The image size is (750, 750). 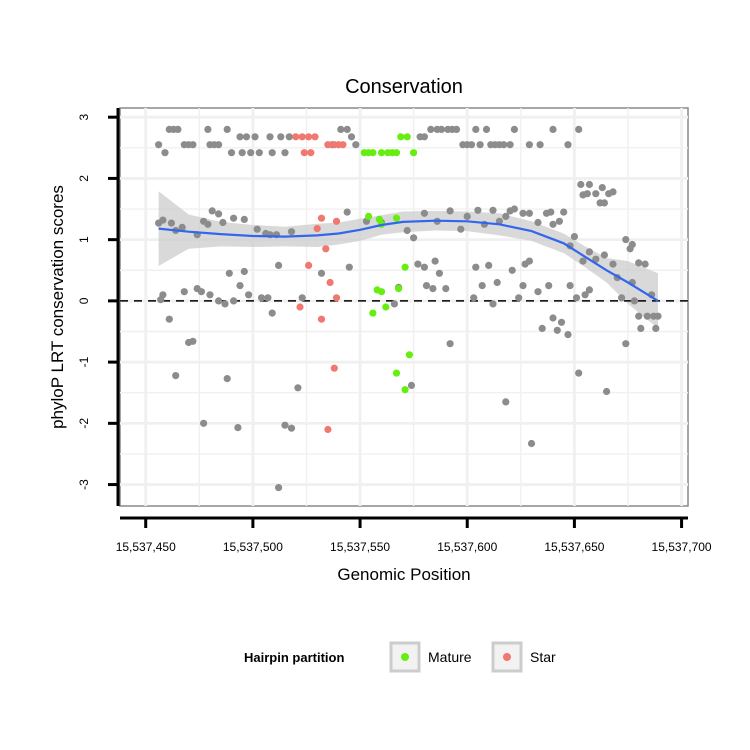 What do you see at coordinates (400, 657) in the screenshot?
I see `legend: Hairpin partition Mature Star` at bounding box center [400, 657].